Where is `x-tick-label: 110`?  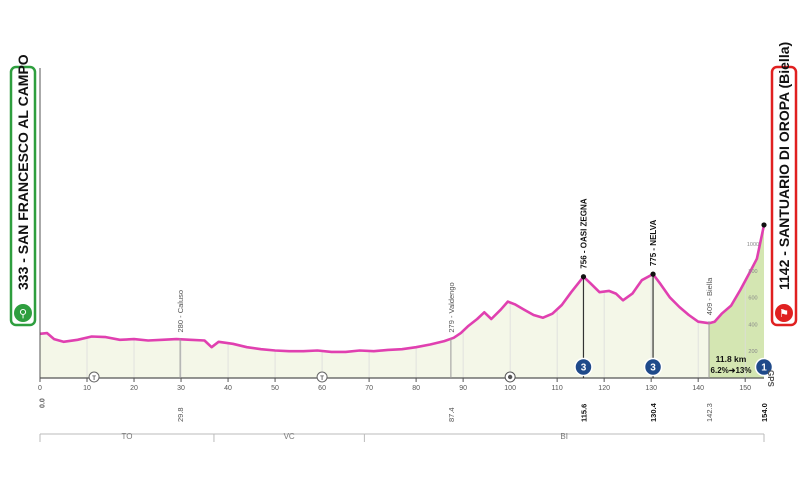 x-tick-label: 110 is located at coordinates (557, 388).